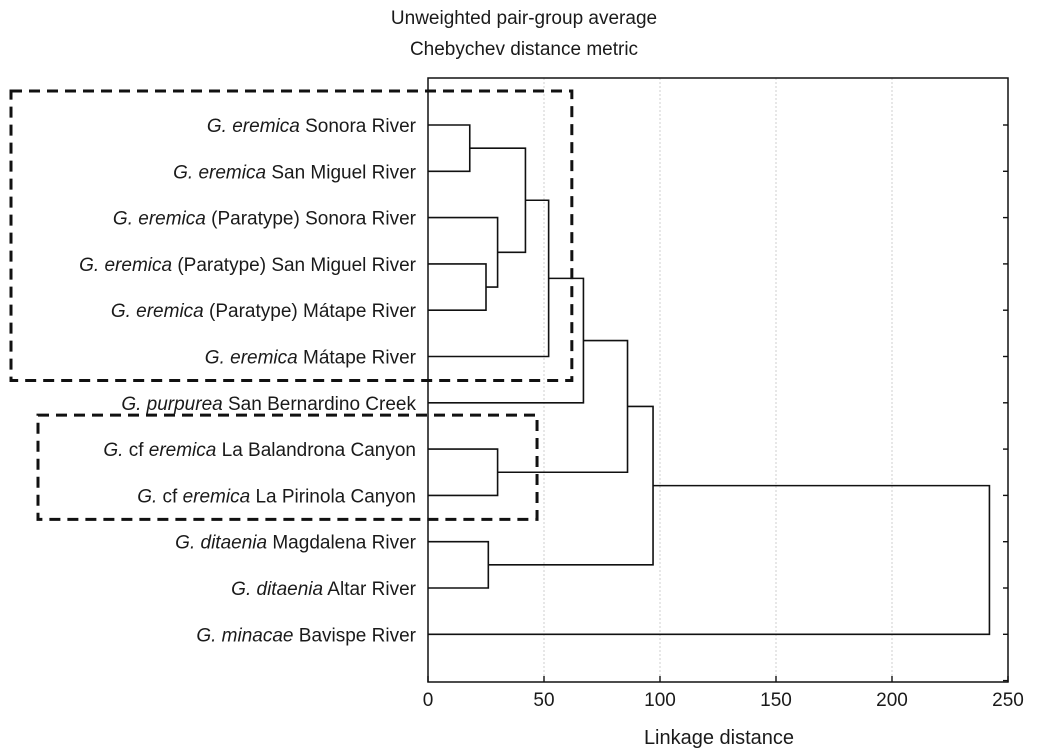  I want to click on leaf-label: G. ditaenia Altar River, so click(323, 589).